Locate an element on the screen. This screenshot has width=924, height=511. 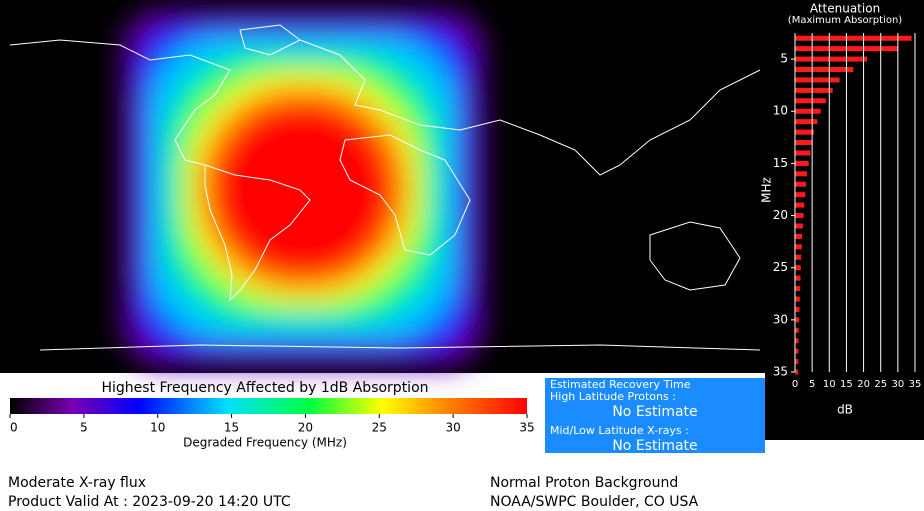
x-tick-label: 30 is located at coordinates (897, 384).